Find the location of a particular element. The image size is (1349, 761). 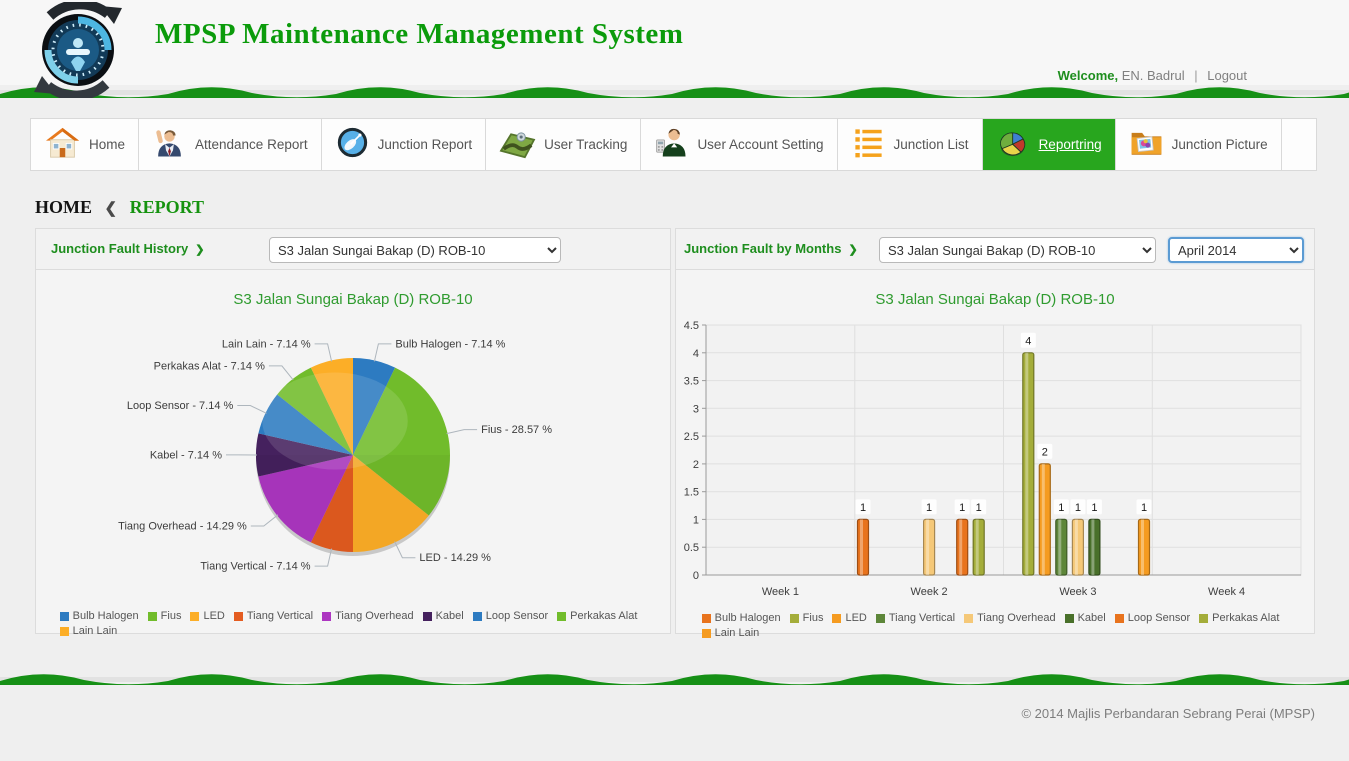

wave-divider-top is located at coordinates (674, 92).